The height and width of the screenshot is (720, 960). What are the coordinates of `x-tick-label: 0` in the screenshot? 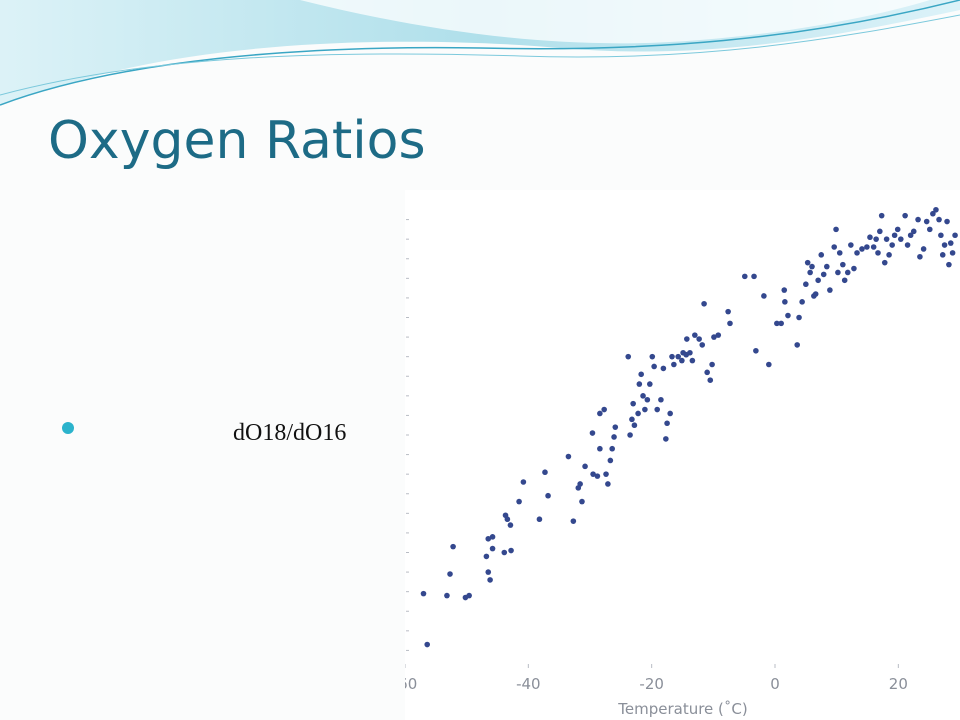 It's located at (775, 684).